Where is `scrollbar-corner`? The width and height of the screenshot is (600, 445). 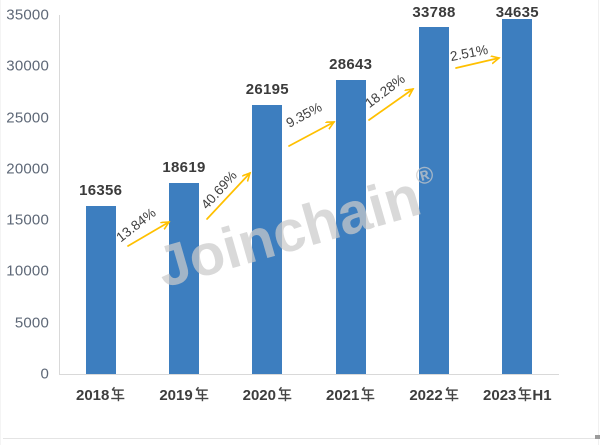
scrollbar-corner is located at coordinates (597, 437).